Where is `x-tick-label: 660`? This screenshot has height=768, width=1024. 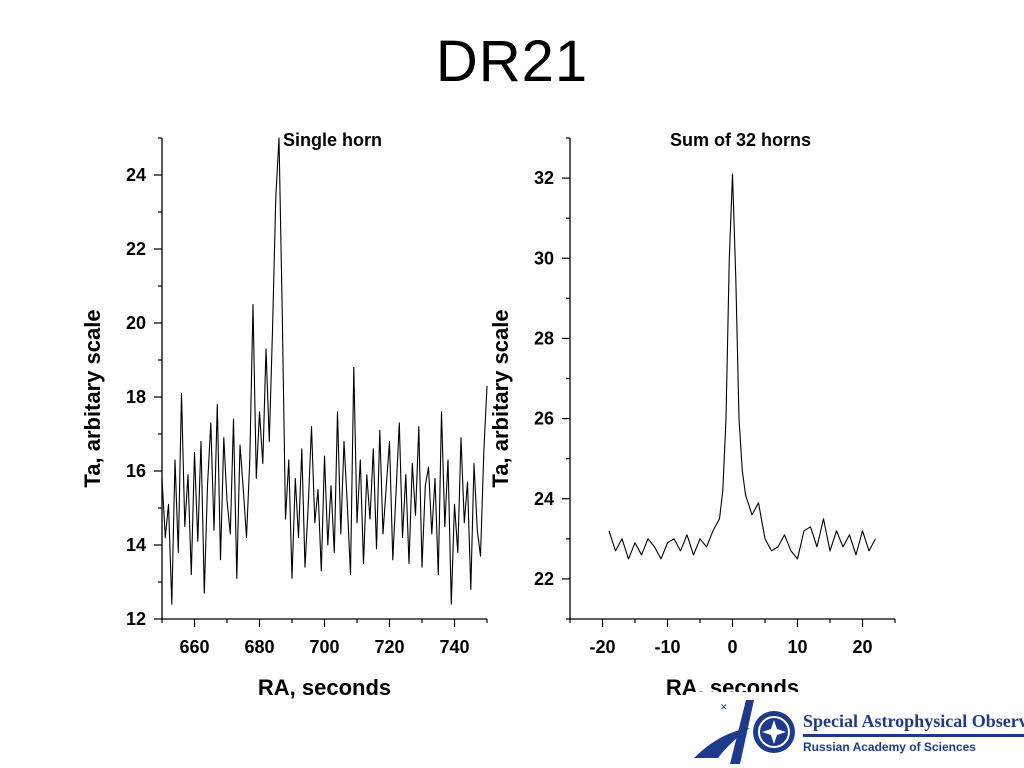 x-tick-label: 660 is located at coordinates (194, 647).